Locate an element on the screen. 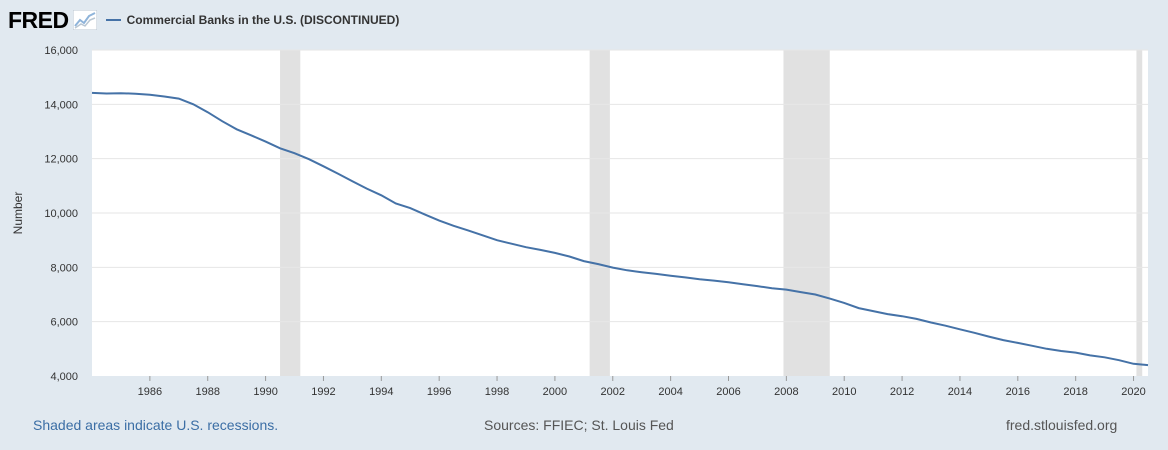 The width and height of the screenshot is (1168, 450). sources-note: Sources: FFIEC; St. Louis Fed is located at coordinates (579, 425).